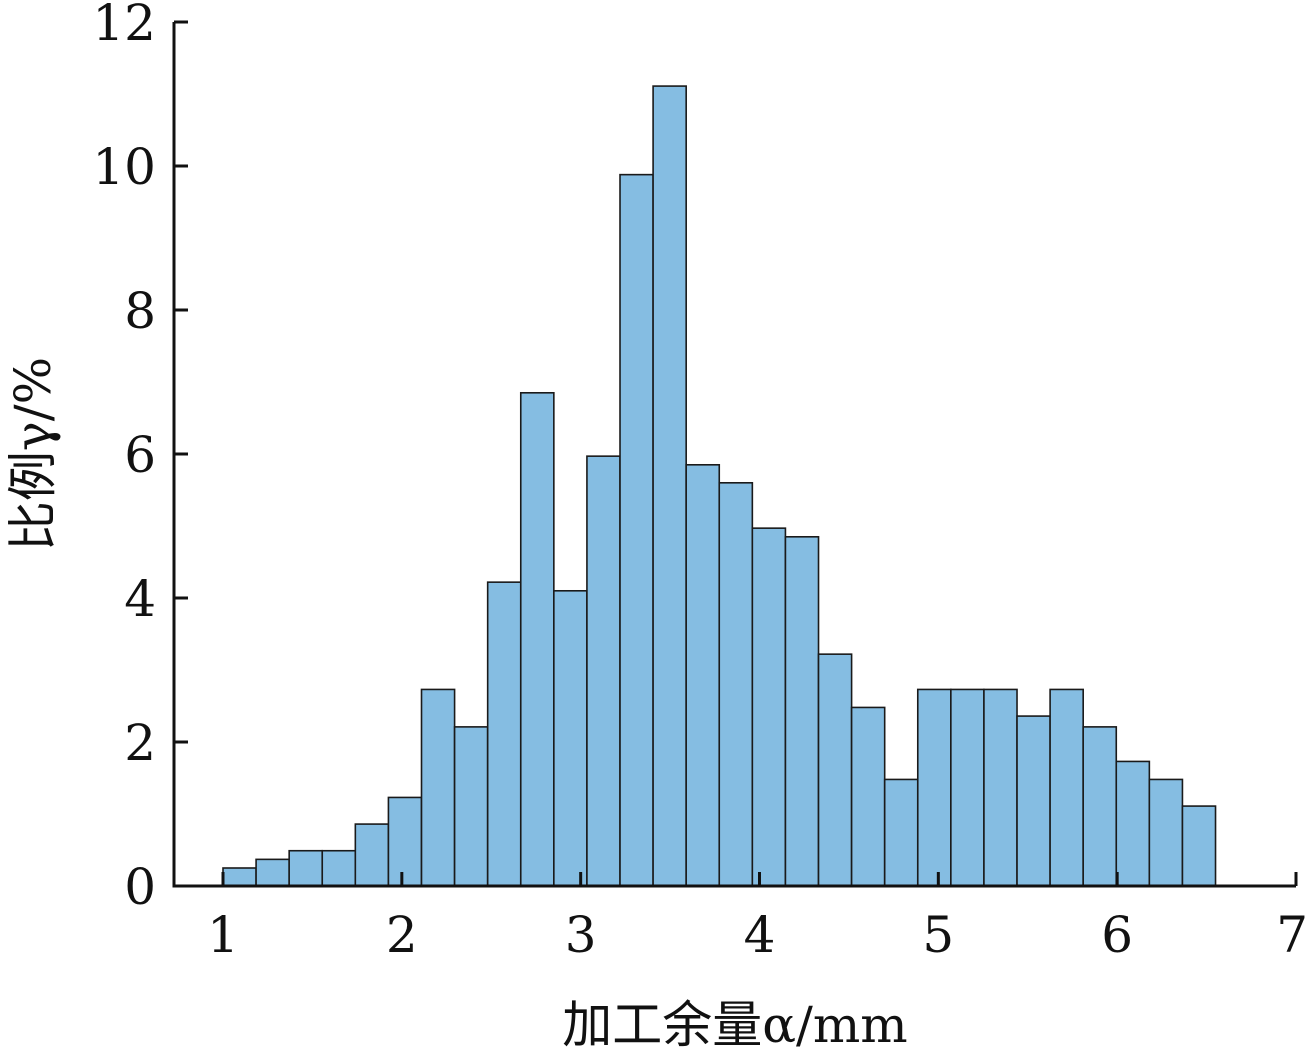 Image resolution: width=1311 pixels, height=1052 pixels. I want to click on x-ticks-group: 1 2 3 4 5 6 7, so click(757, 918).